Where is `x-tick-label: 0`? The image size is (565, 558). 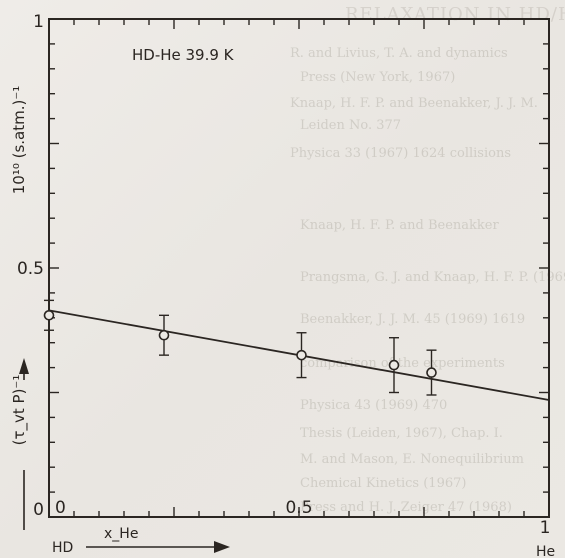
x-tick-label: 0 is located at coordinates (60, 508).